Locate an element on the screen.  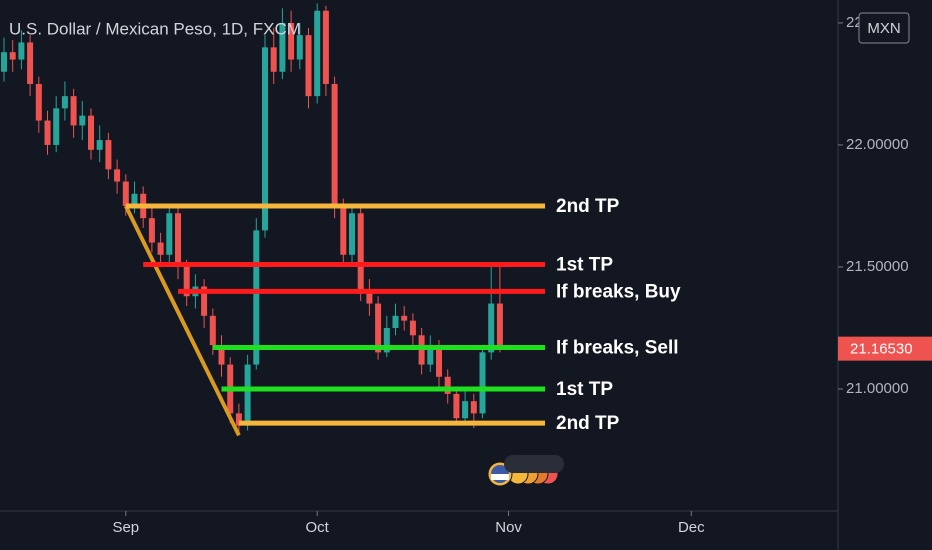
chart-title: U.S. Dollar / Mexican Peso, 1D, FXCM is located at coordinates (155, 28).